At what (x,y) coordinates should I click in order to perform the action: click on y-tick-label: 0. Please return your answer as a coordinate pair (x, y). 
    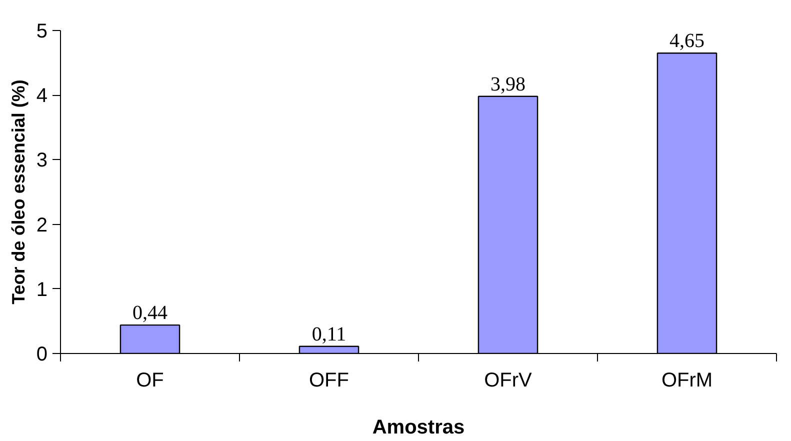
    Looking at the image, I should click on (42, 355).